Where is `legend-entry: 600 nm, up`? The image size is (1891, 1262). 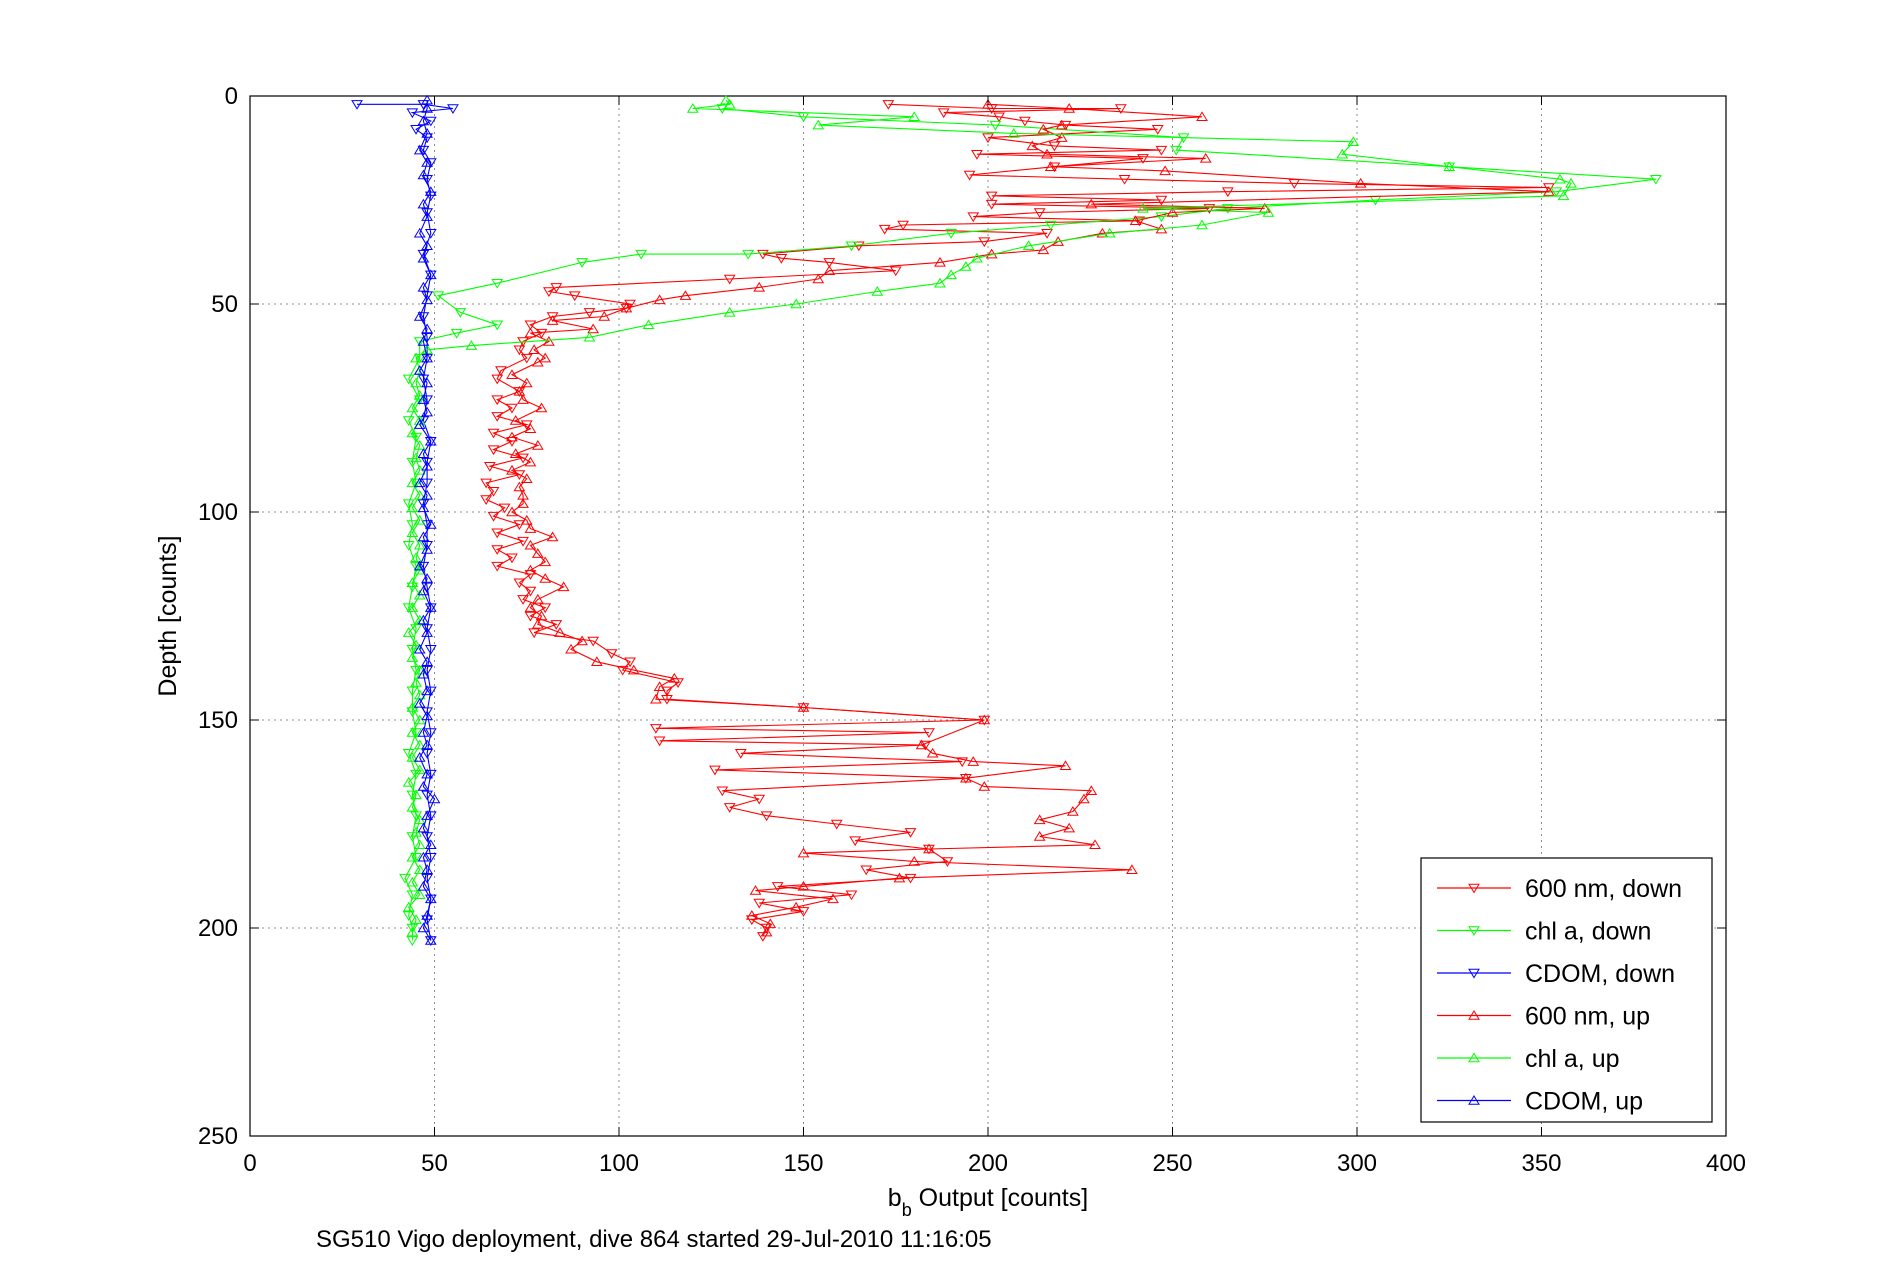 legend-entry: 600 nm, up is located at coordinates (1543, 1017).